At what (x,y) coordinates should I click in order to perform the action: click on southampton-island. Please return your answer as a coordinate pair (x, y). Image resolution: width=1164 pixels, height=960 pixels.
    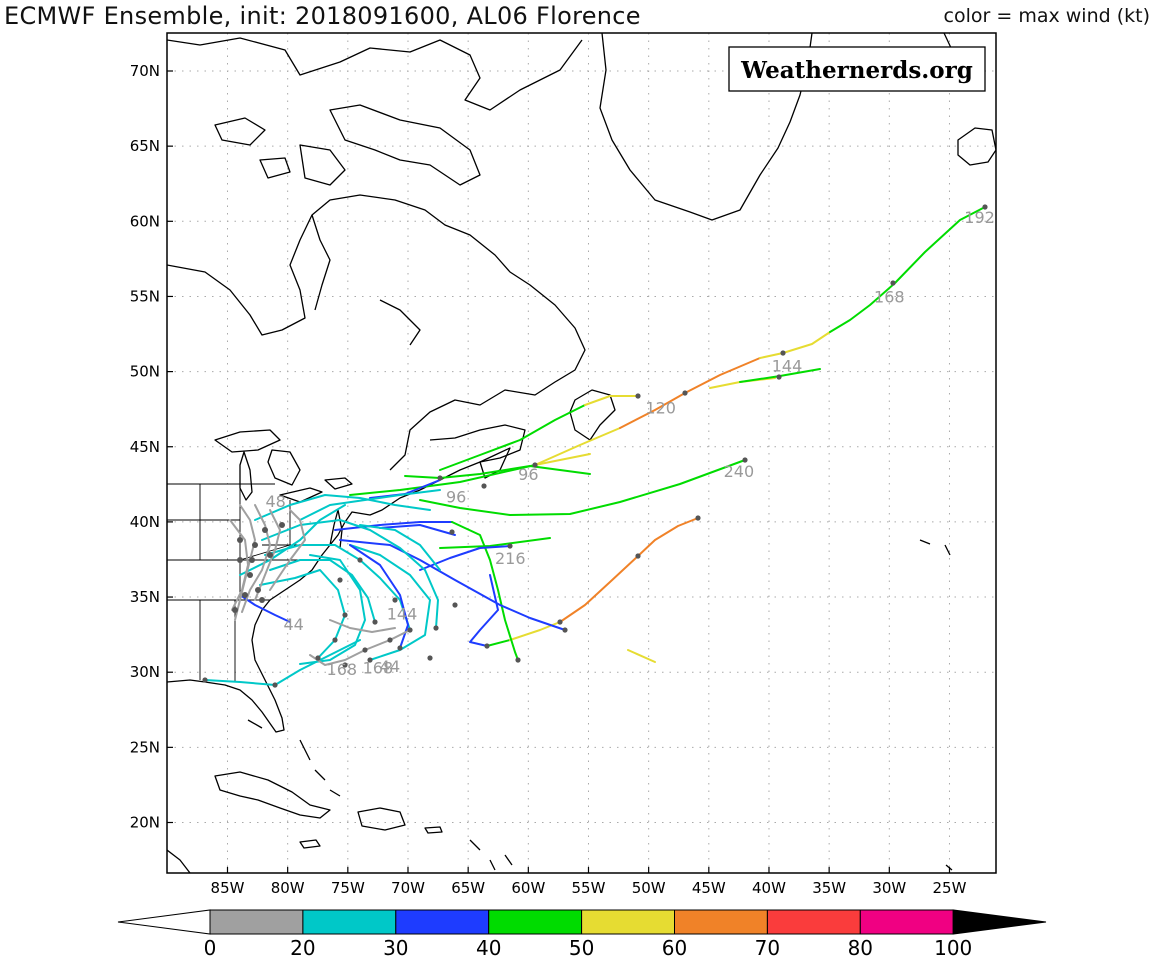
    Looking at the image, I should click on (322, 165).